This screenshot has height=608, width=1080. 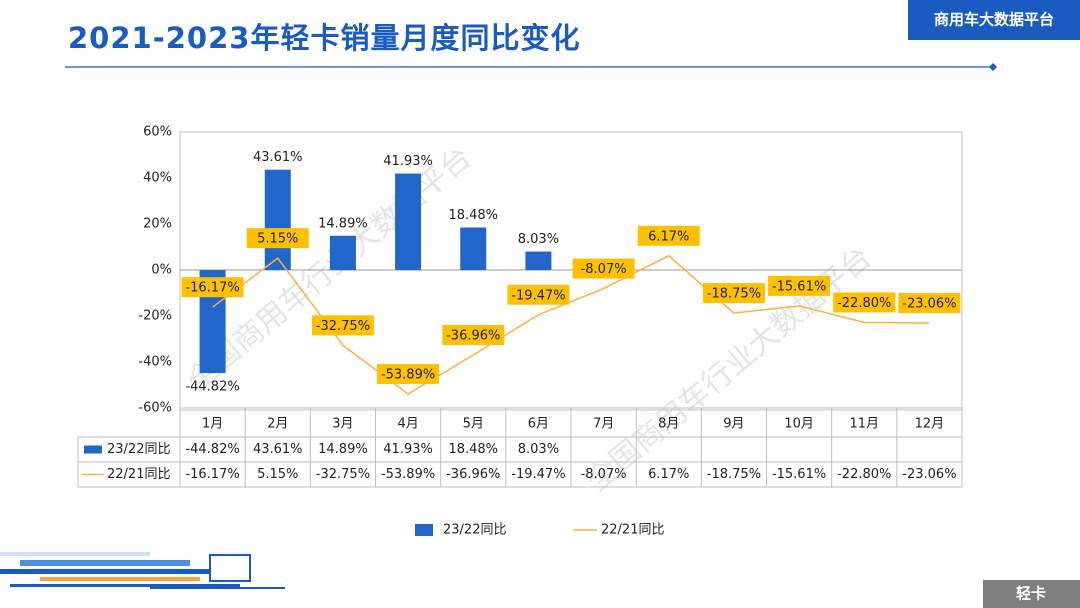 I want to click on x-tick-label: 3月, so click(x=342, y=424).